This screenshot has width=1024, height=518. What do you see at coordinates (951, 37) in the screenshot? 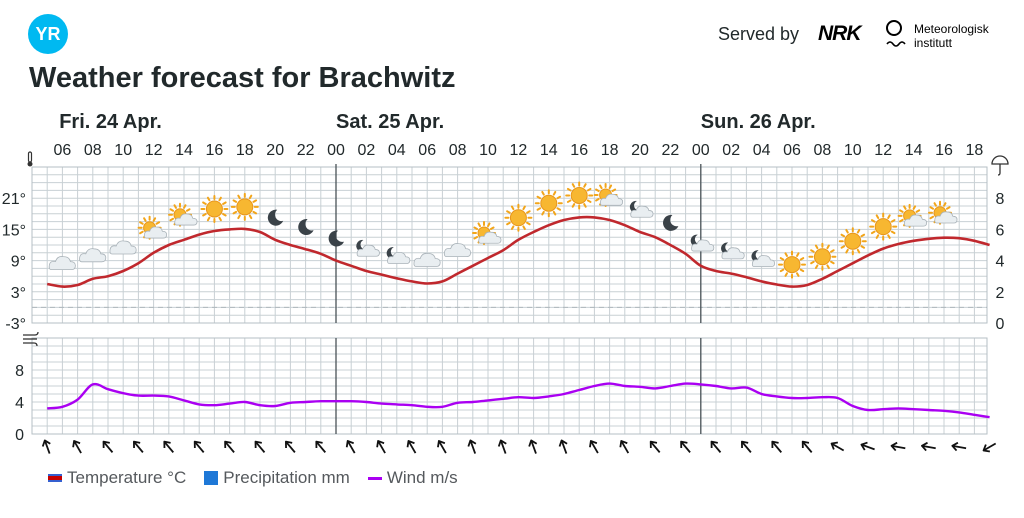
I see `met-institute-logo: Meteorologisk institutt` at bounding box center [951, 37].